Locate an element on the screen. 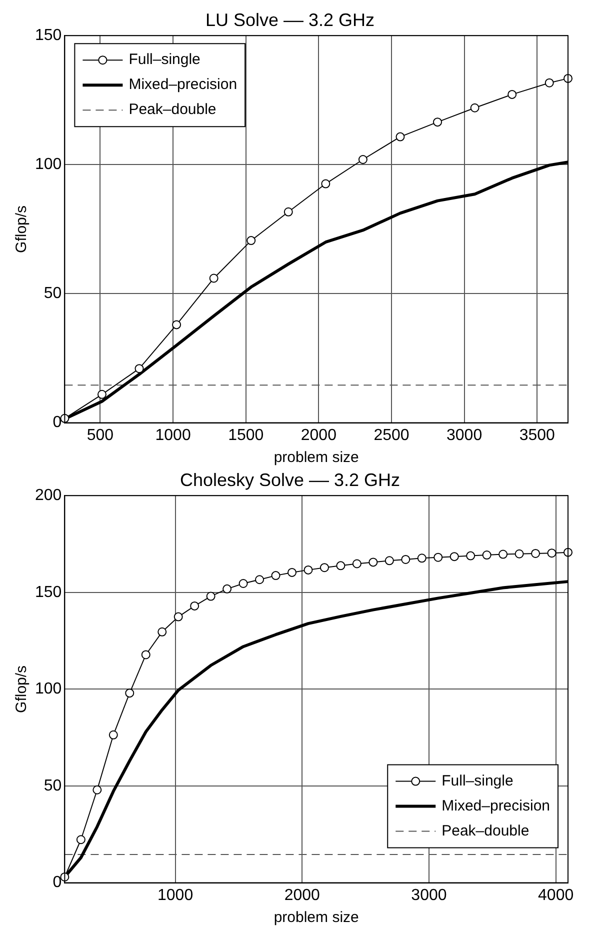 The width and height of the screenshot is (600, 939). x-tick-label: 4000 is located at coordinates (556, 895).